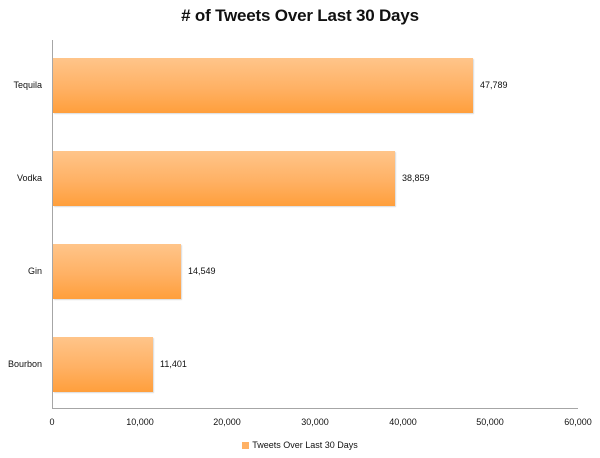 The height and width of the screenshot is (458, 600). What do you see at coordinates (173, 364) in the screenshot?
I see `value-label-bourbon: 11,401` at bounding box center [173, 364].